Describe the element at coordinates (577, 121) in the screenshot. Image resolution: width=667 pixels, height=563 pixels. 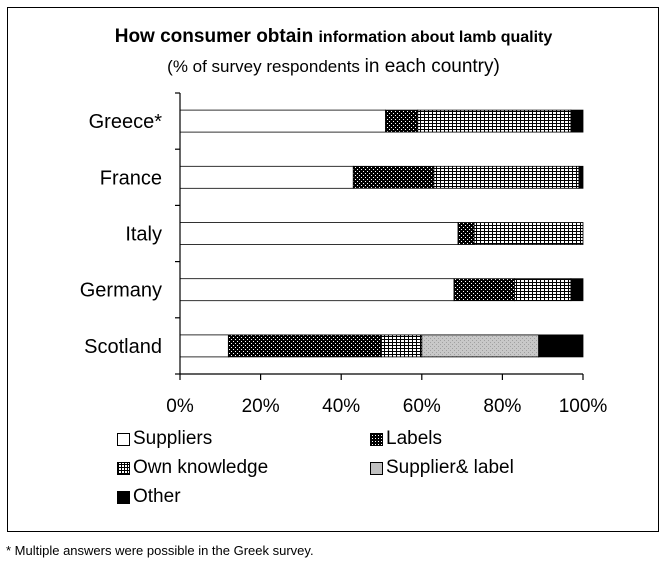
I see `bar-greece-other` at that location.